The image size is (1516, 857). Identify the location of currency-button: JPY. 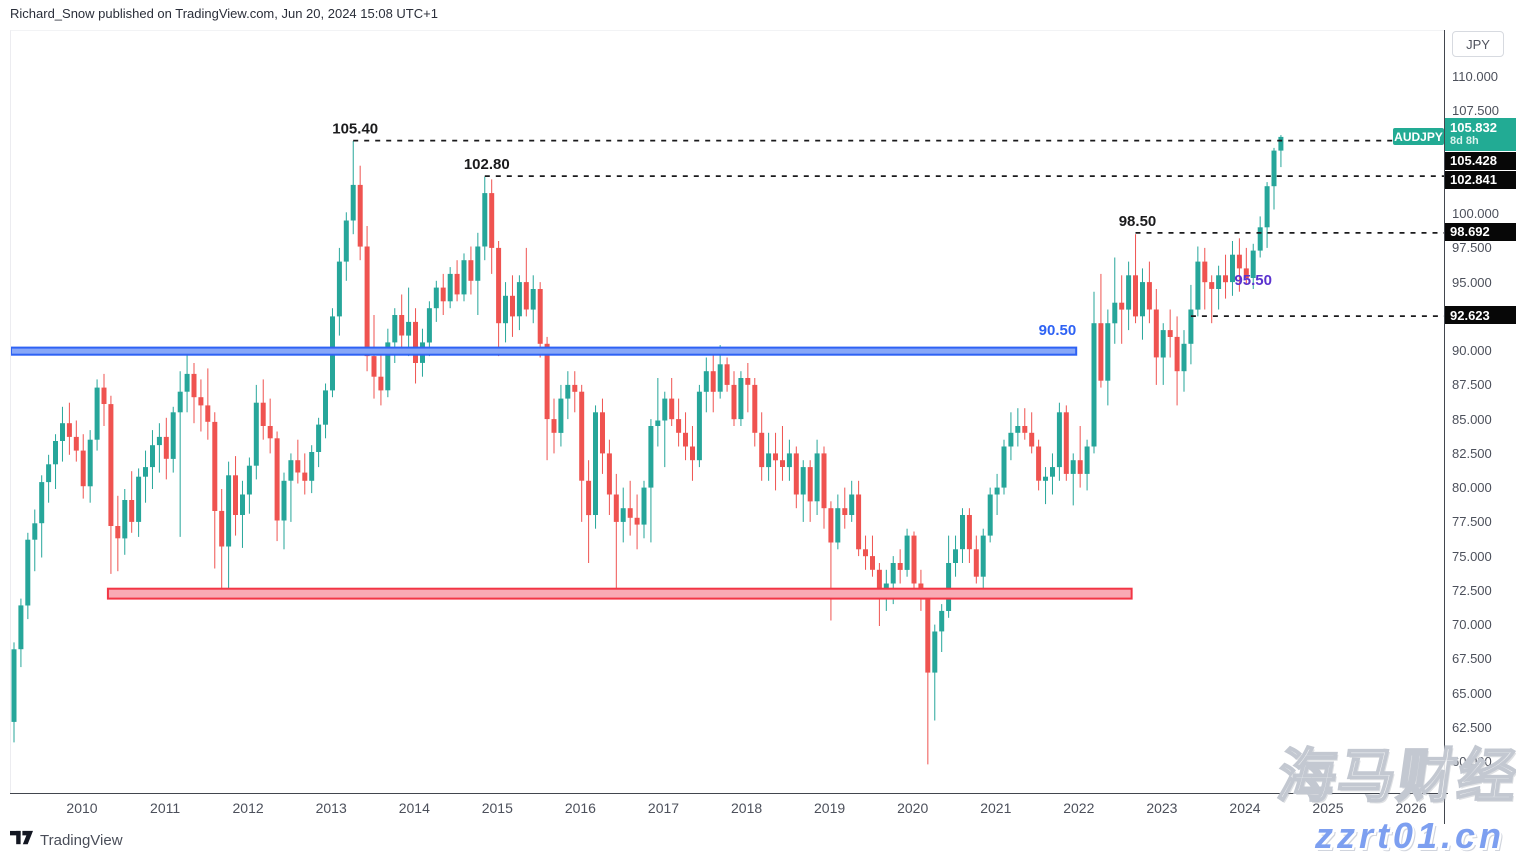
(1478, 44).